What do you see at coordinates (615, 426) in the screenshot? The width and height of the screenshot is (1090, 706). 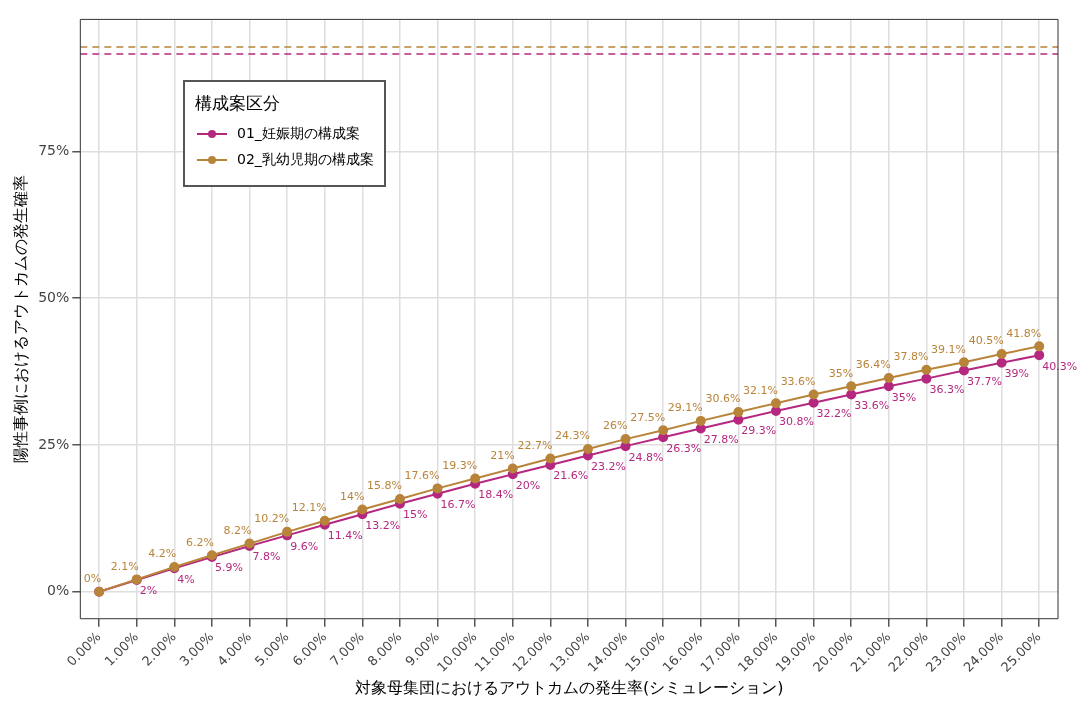 I see `data-label: 26%` at bounding box center [615, 426].